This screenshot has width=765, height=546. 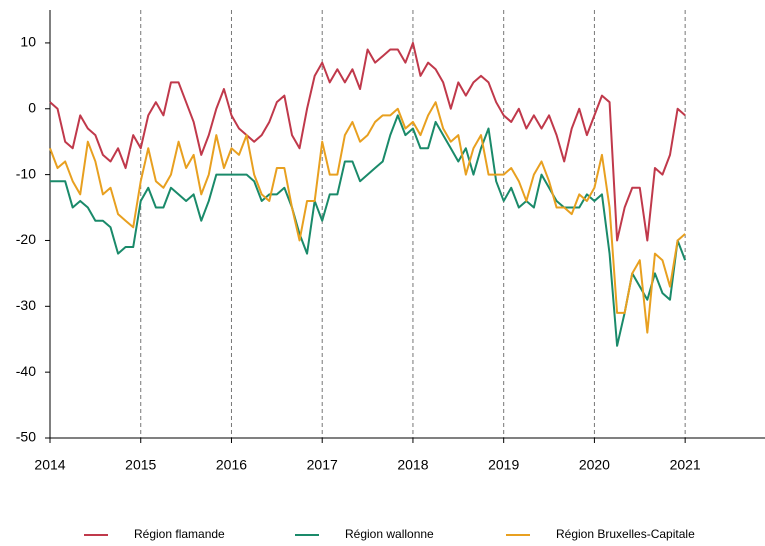 What do you see at coordinates (26, 371) in the screenshot?
I see `y-tick-label: -40` at bounding box center [26, 371].